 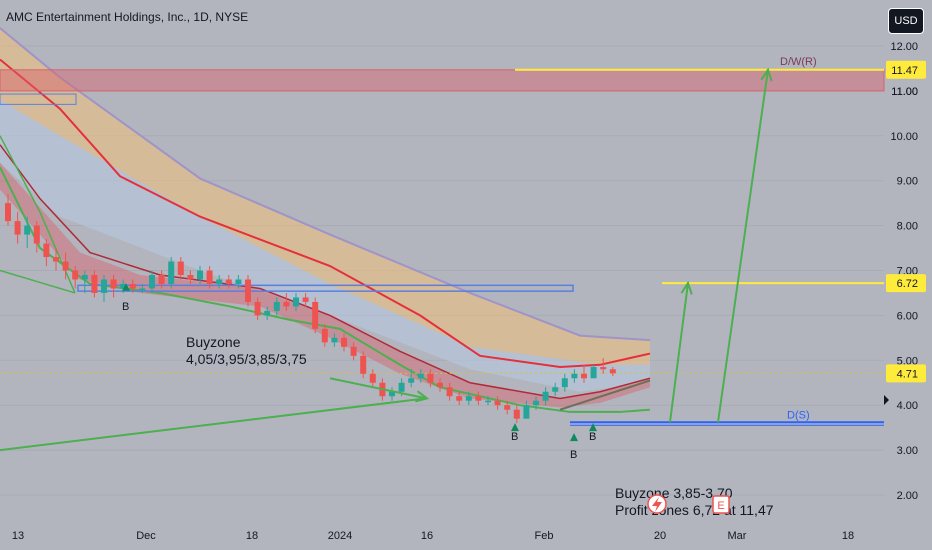 I want to click on x-tick-label: 18, so click(x=848, y=536).